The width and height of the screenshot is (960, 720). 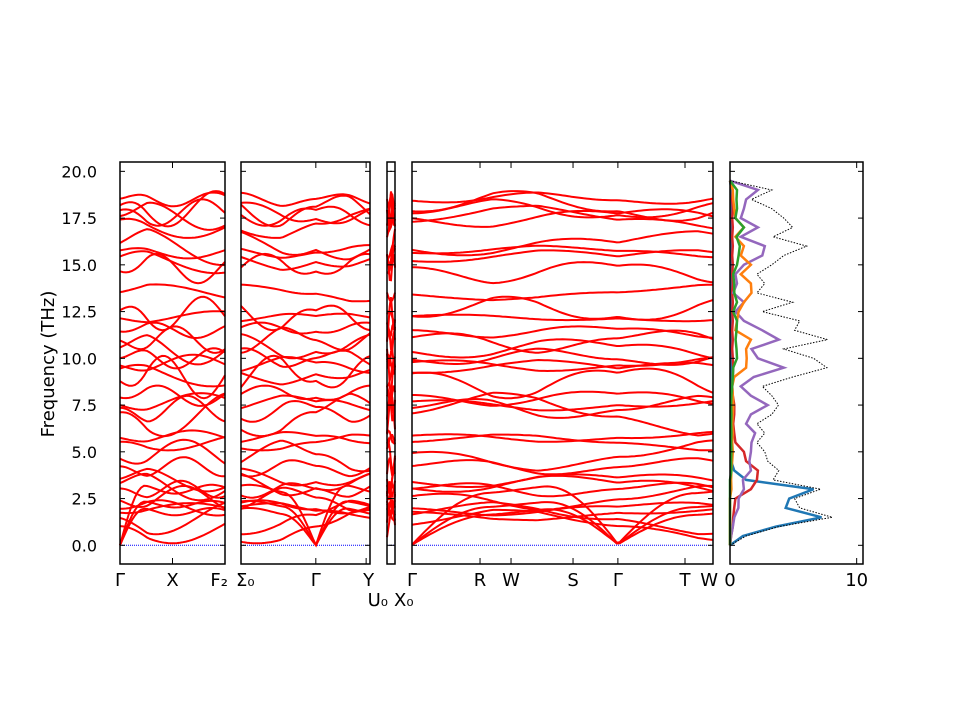 I want to click on x-tick-label: U₀, so click(x=378, y=600).